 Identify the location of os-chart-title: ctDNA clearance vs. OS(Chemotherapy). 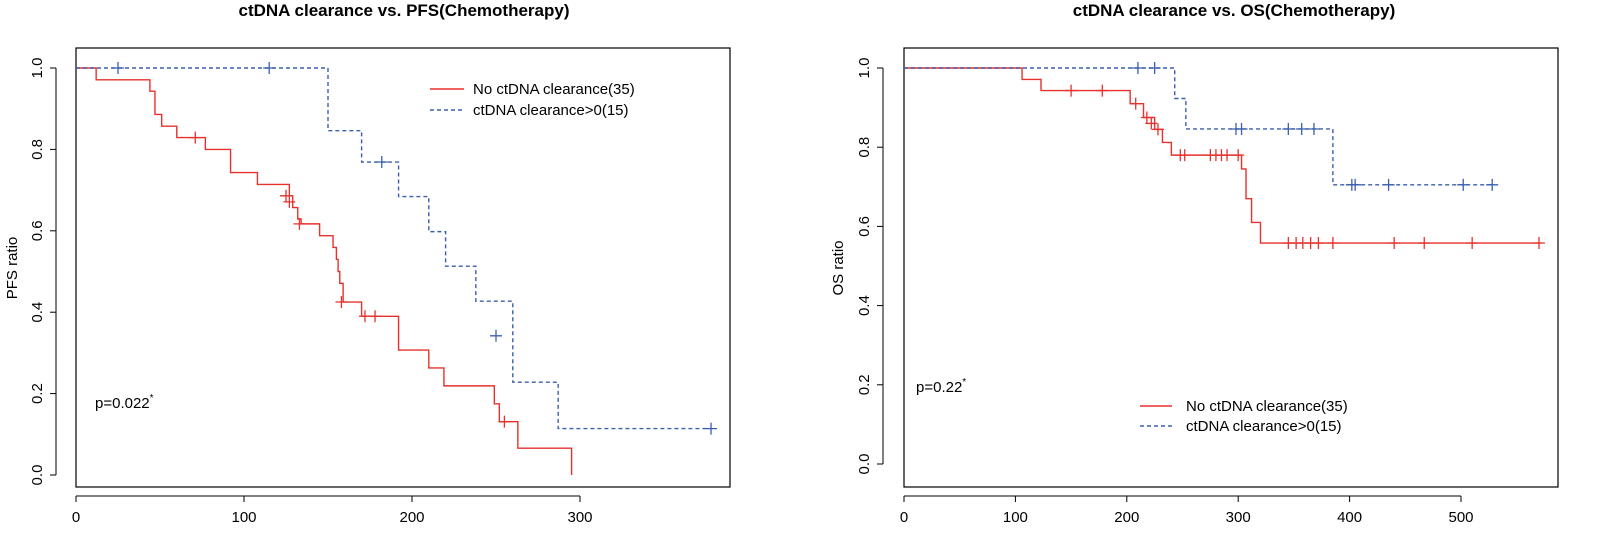
(1234, 10).